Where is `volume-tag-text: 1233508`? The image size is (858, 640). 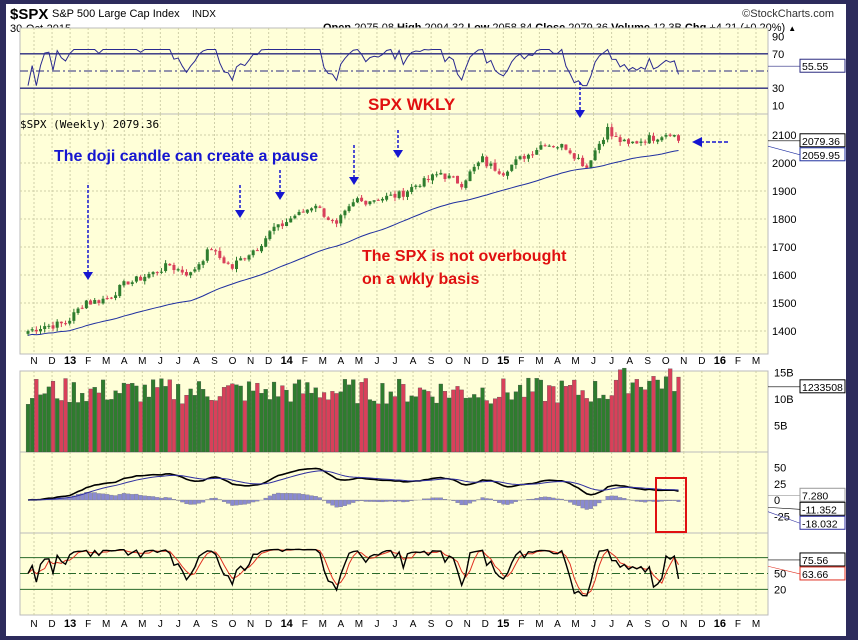
volume-tag-text: 1233508 is located at coordinates (822, 388).